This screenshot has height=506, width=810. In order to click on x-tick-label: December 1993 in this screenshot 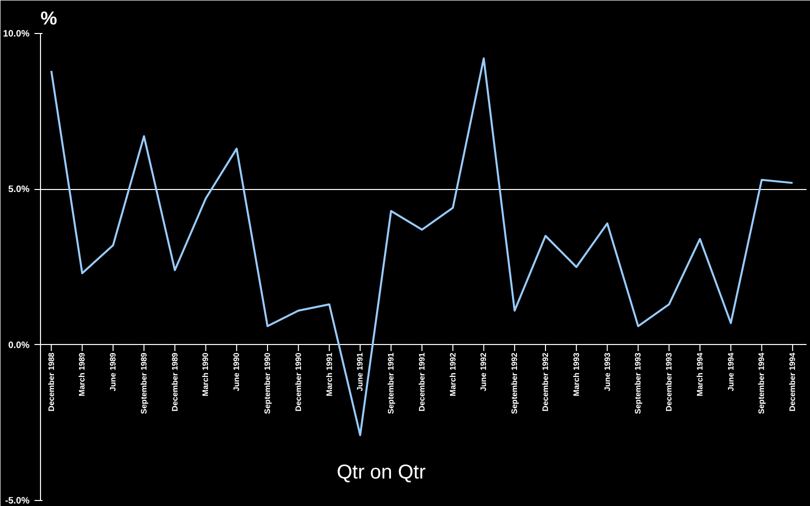, I will do `click(669, 382)`.